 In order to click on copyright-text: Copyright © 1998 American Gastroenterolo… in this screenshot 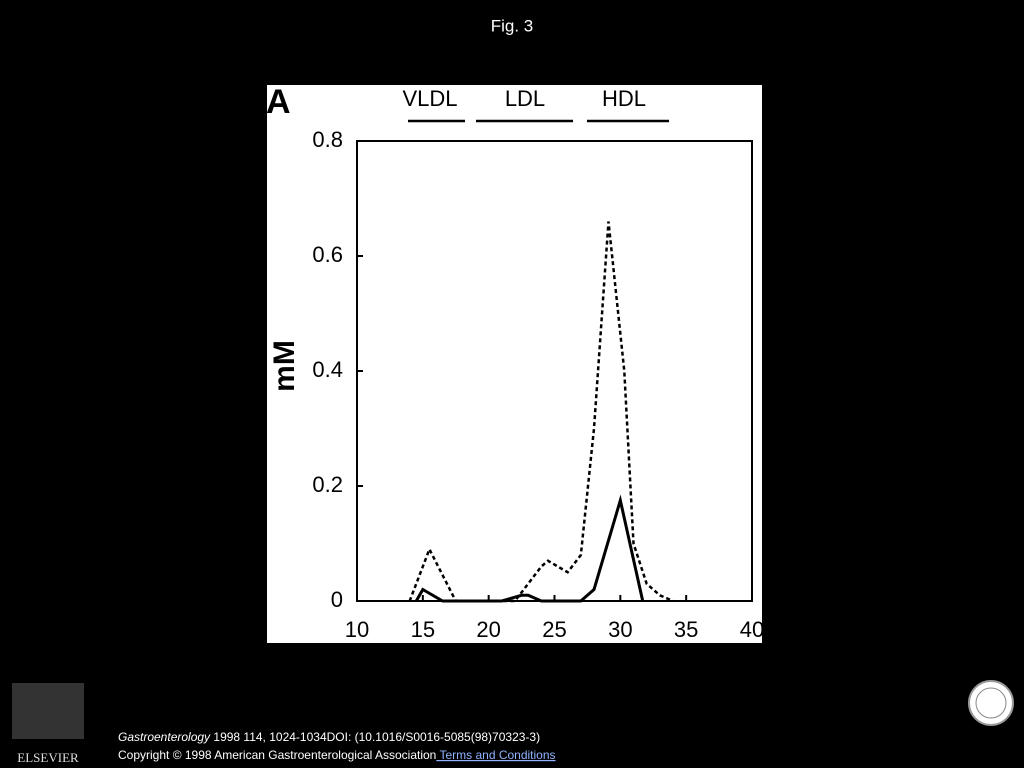, I will do `click(277, 755)`.